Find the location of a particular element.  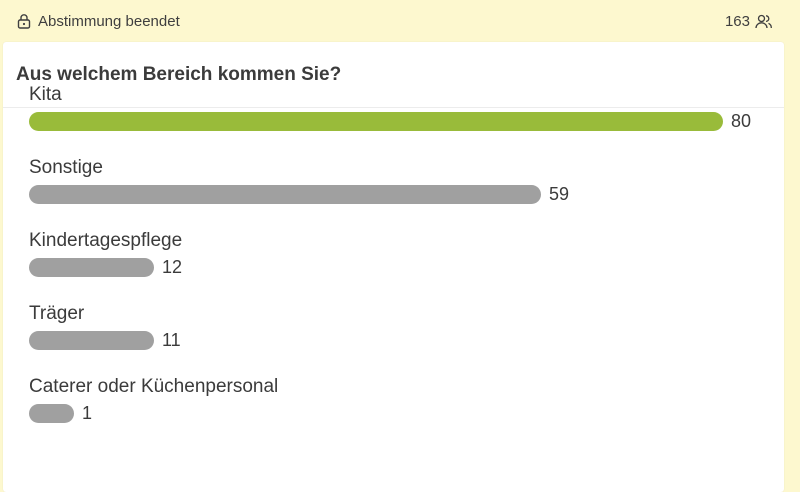

lock-icon is located at coordinates (24, 21).